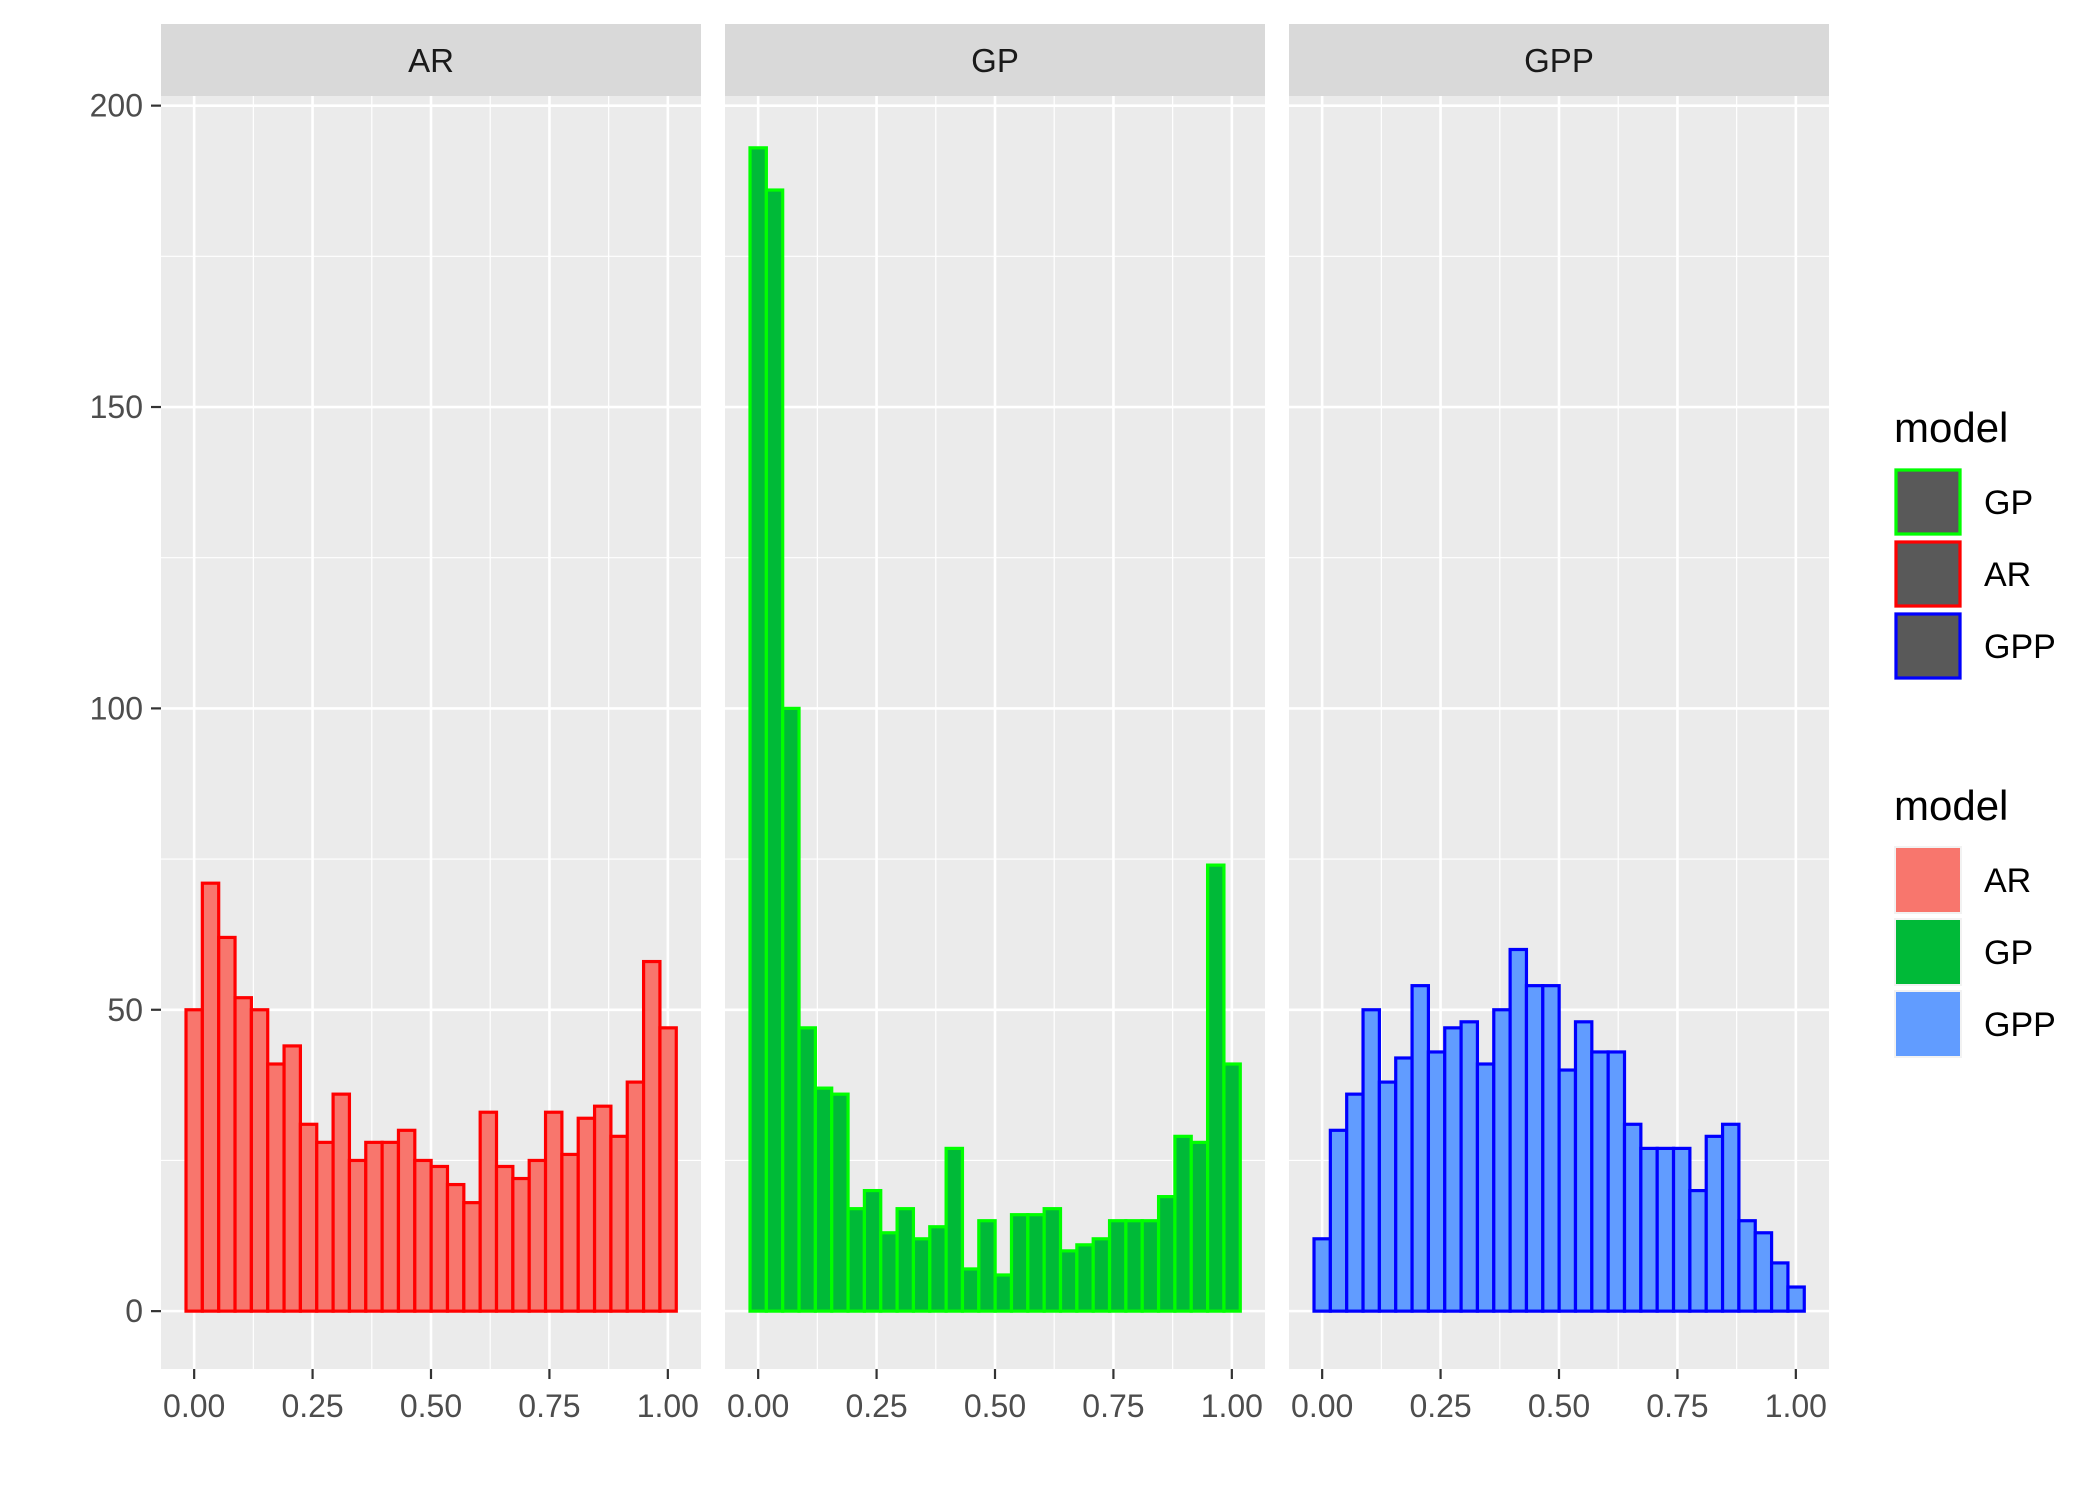  I want to click on legend-title: model, so click(1951, 427).